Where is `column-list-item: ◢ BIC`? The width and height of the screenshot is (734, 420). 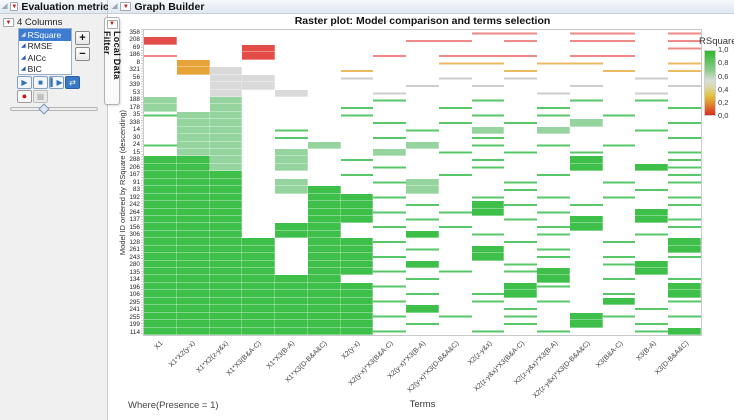
column-list-item: ◢ BIC is located at coordinates (45, 69).